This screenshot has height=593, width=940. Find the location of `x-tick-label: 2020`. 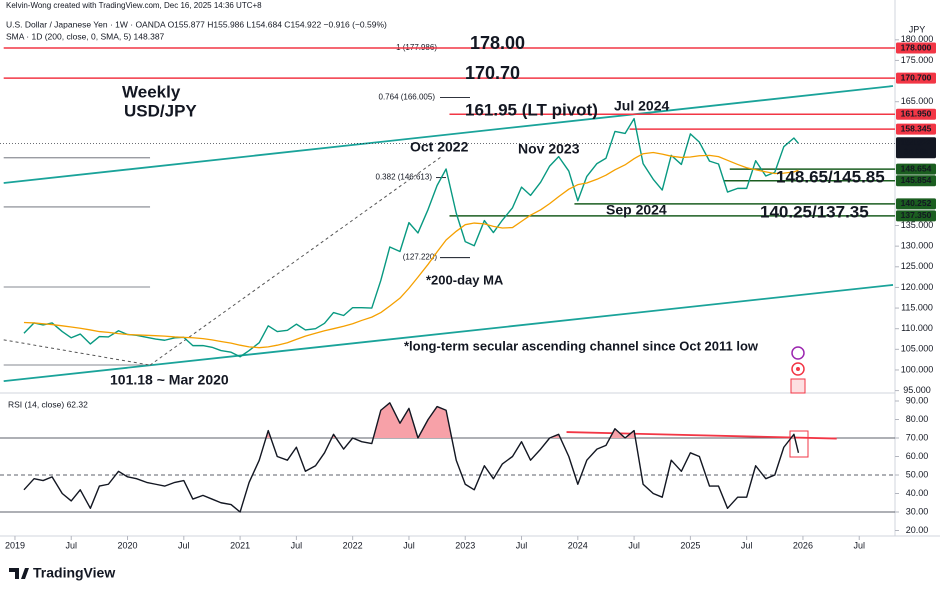

x-tick-label: 2020 is located at coordinates (128, 545).